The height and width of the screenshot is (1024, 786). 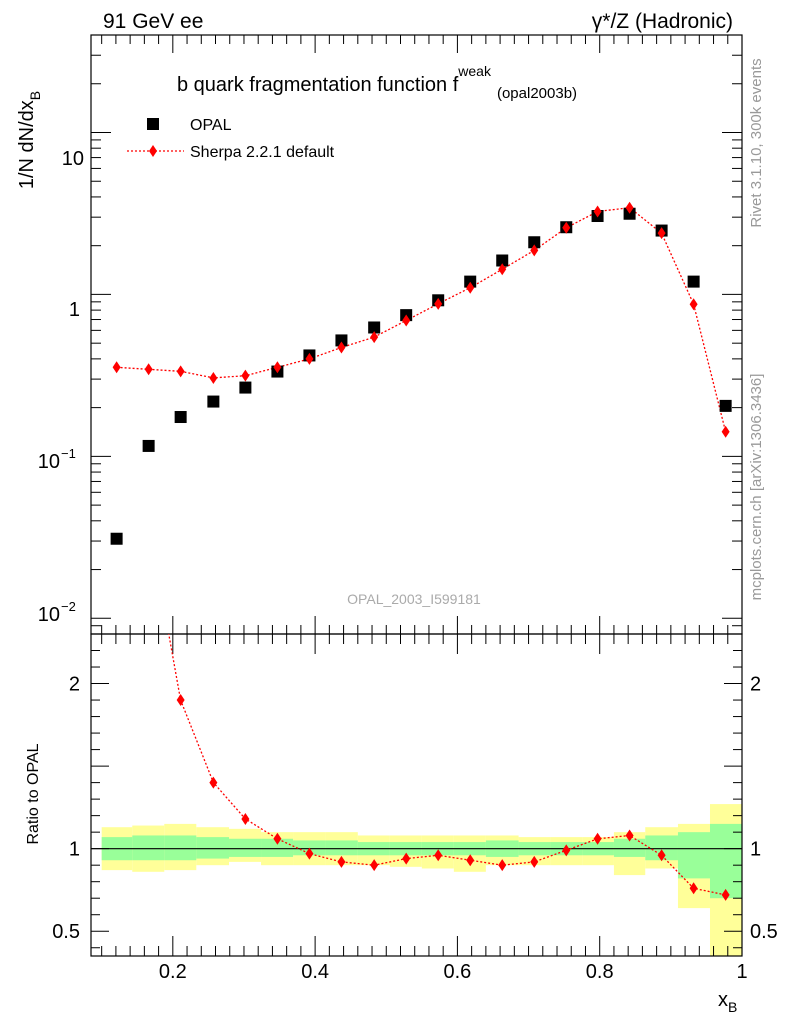 What do you see at coordinates (600, 972) in the screenshot?
I see `x-tick-label: 0.8` at bounding box center [600, 972].